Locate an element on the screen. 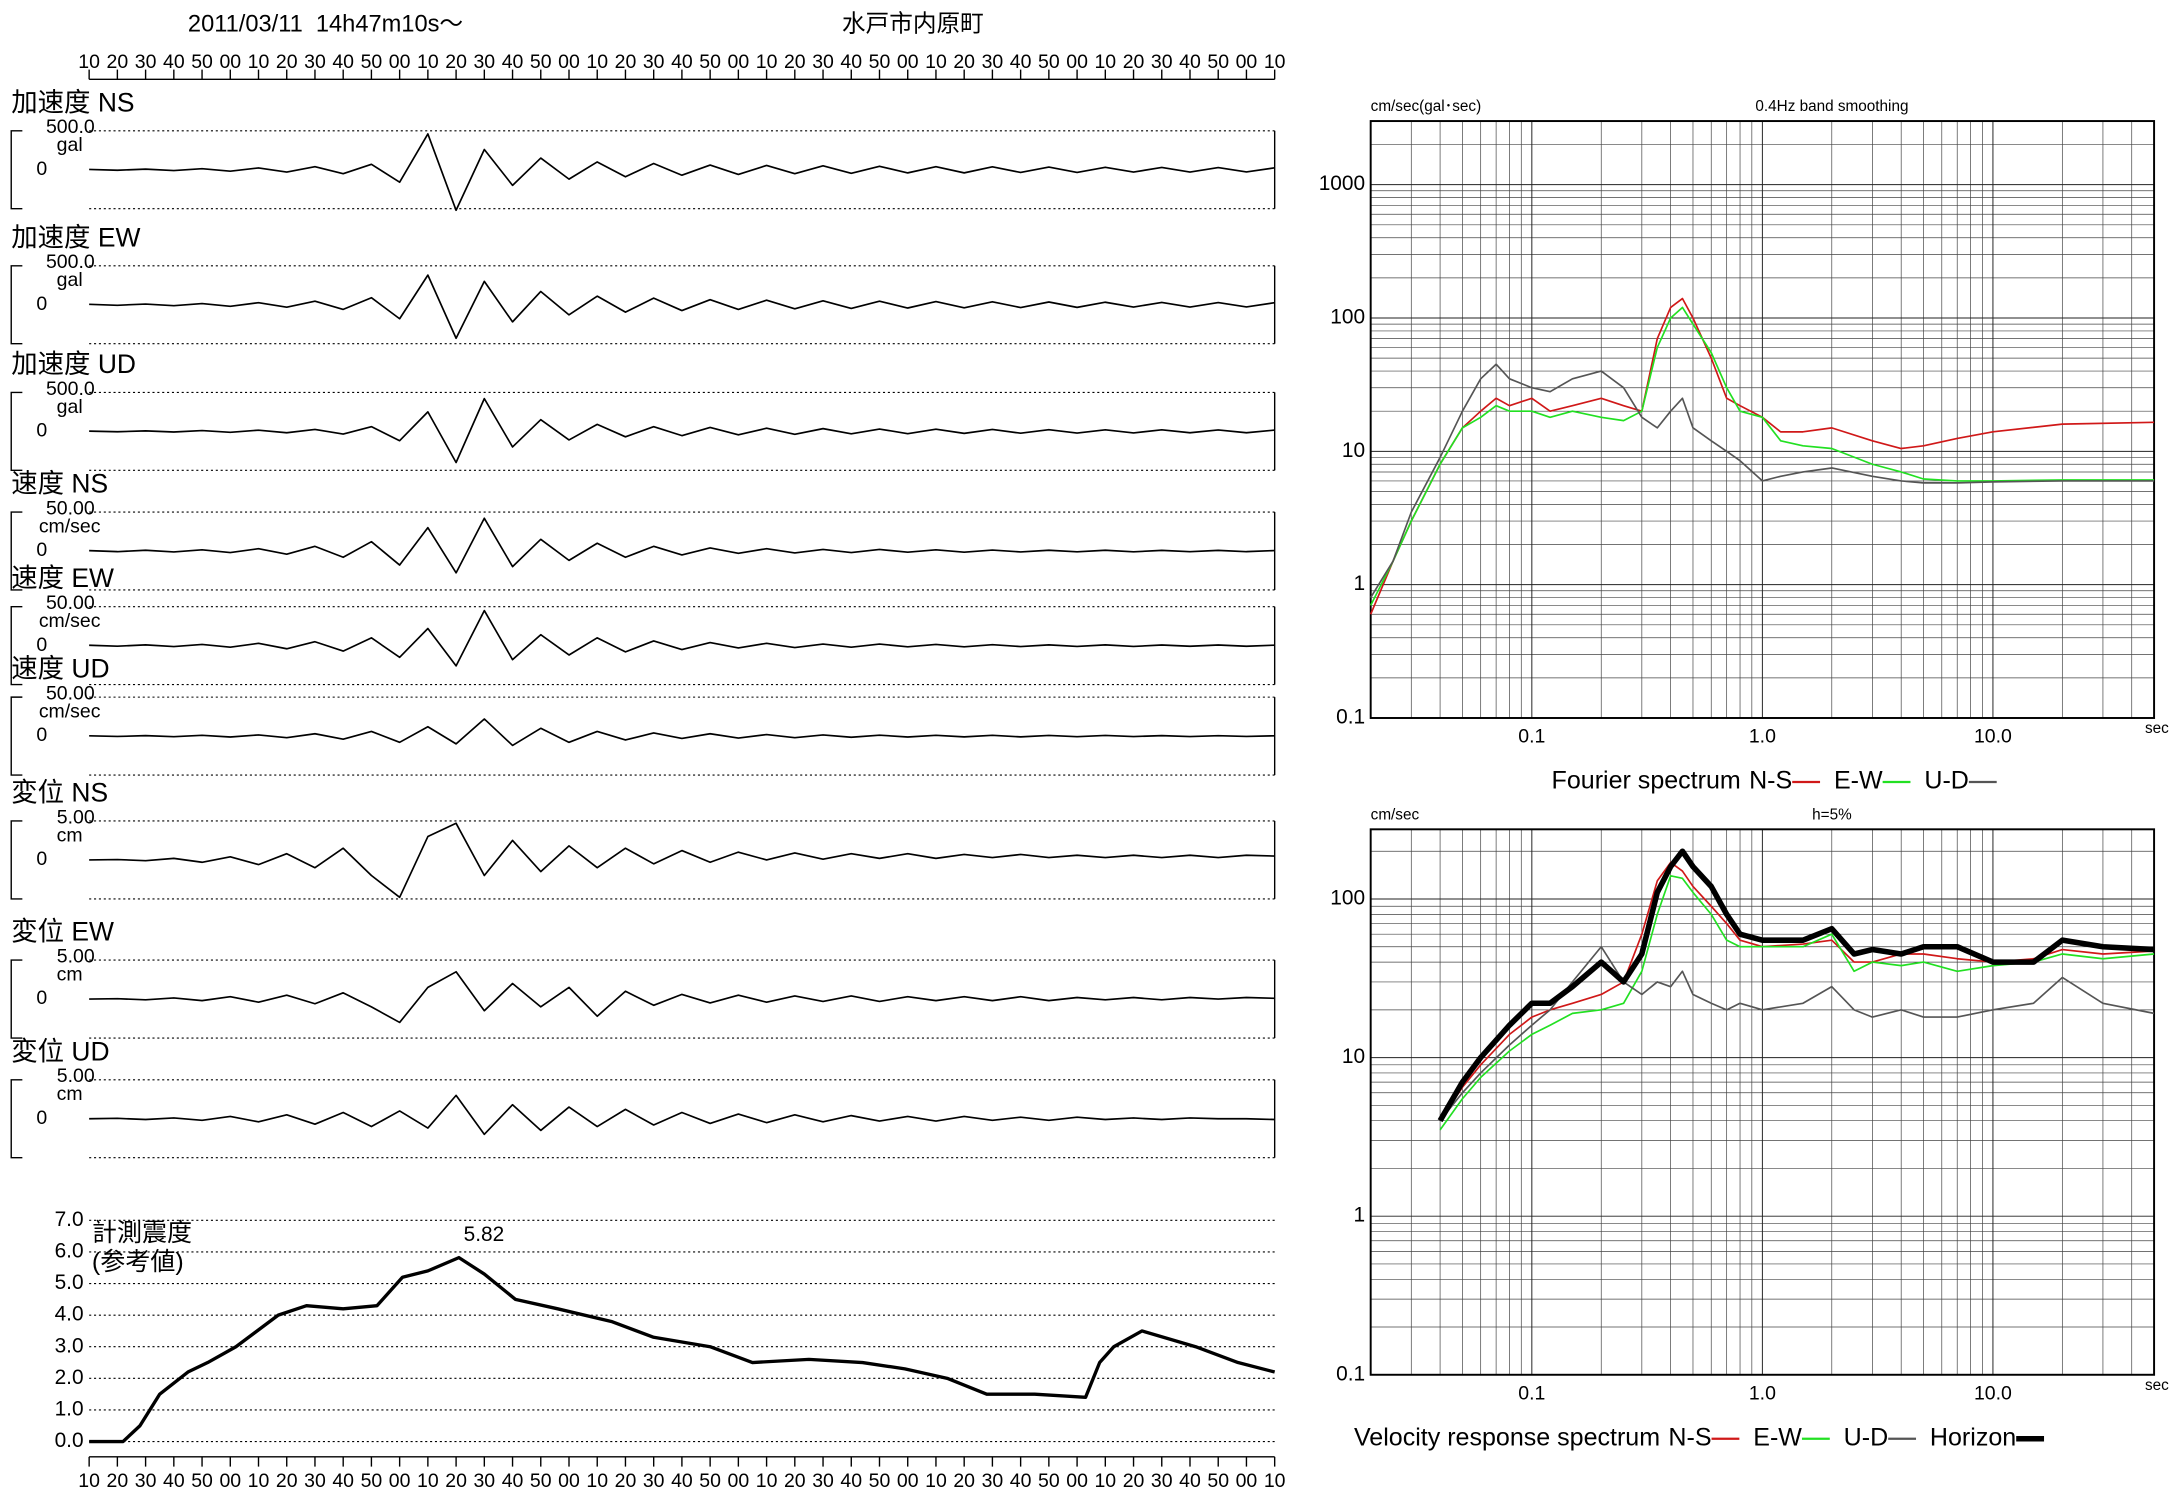 Image resolution: width=2182 pixels, height=1500 pixels. y-tick-label: 4.0 is located at coordinates (69, 1314).